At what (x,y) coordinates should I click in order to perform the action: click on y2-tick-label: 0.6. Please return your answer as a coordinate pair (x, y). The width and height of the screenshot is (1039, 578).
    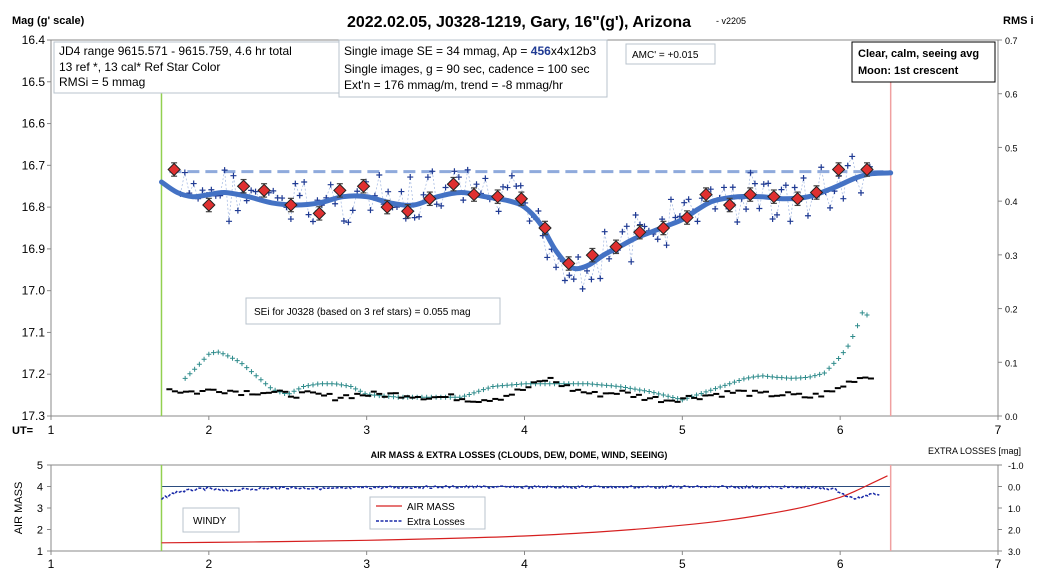
    Looking at the image, I should click on (1011, 95).